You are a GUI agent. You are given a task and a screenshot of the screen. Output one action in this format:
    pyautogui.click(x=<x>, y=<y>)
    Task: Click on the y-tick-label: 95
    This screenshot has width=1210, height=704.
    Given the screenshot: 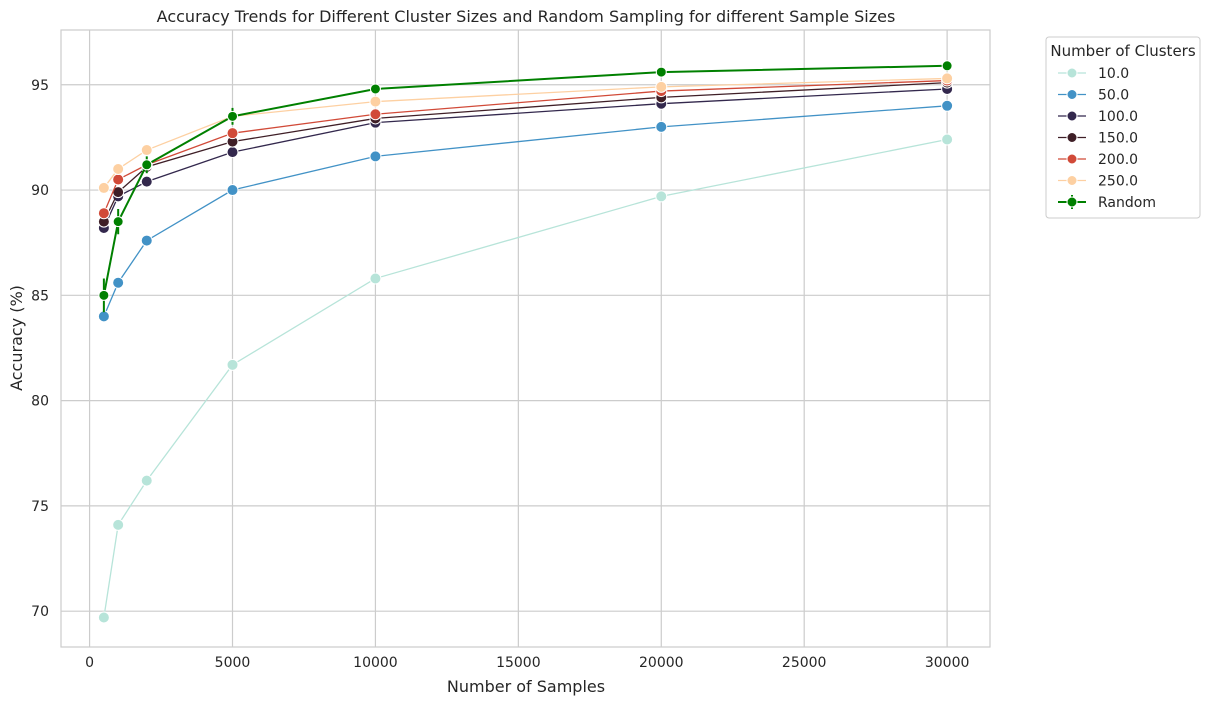 What is the action you would take?
    pyautogui.click(x=40, y=86)
    